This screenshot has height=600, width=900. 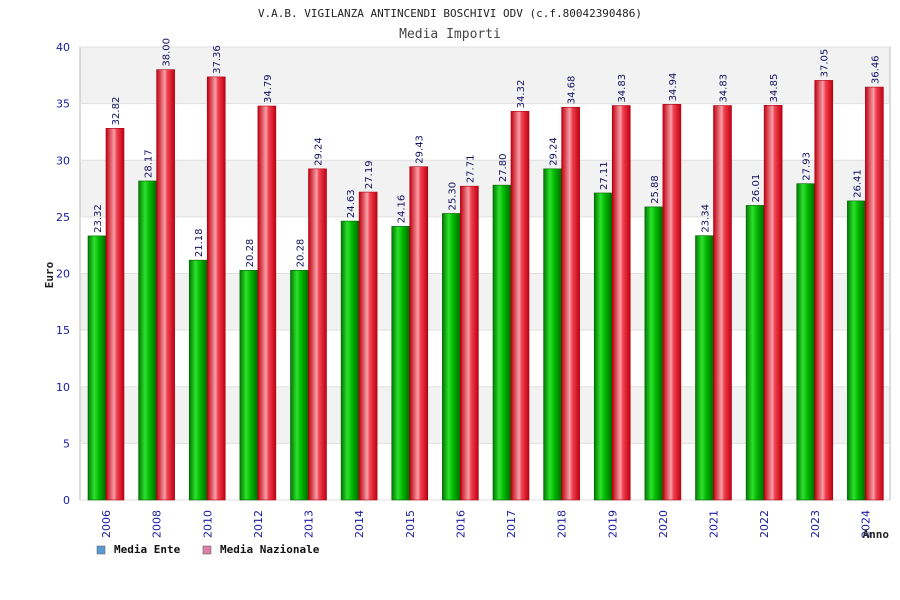 I want to click on y-axis-ticks: 0 5 10 15 20 25 30 35 40, so click(x=63, y=274).